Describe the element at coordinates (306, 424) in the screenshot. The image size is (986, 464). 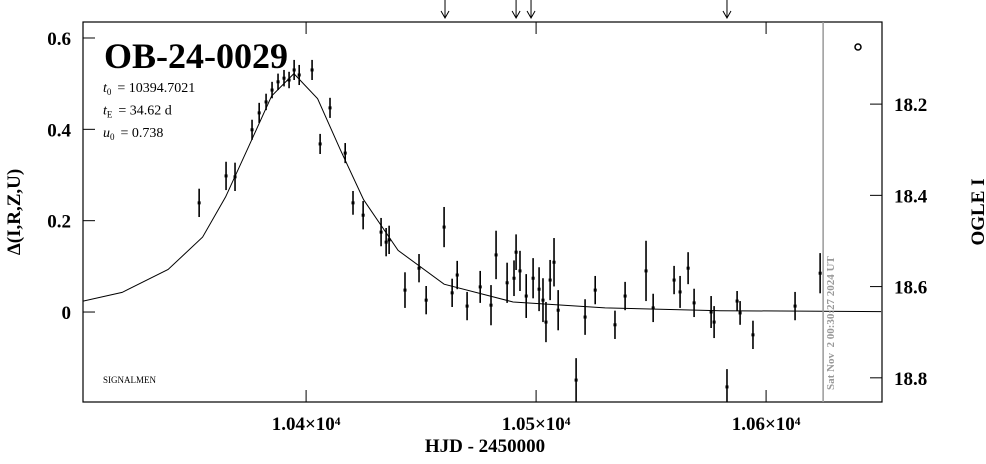
I see `x-tick-label: 1.04×10⁴` at that location.